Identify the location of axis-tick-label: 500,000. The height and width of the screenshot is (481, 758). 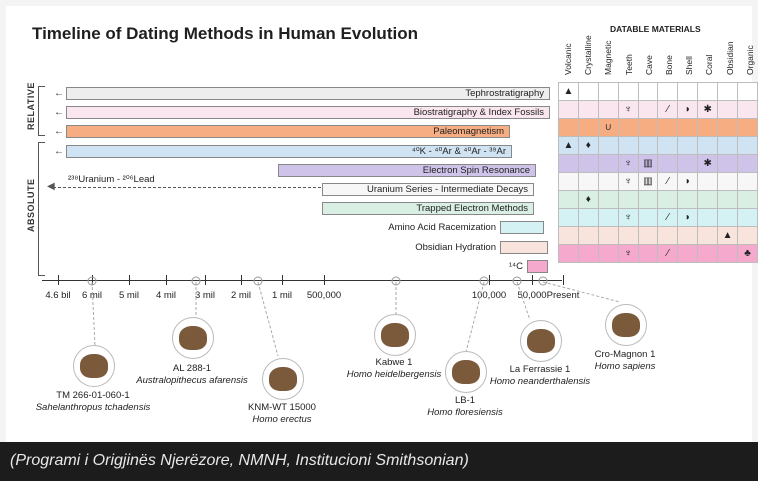
(324, 295).